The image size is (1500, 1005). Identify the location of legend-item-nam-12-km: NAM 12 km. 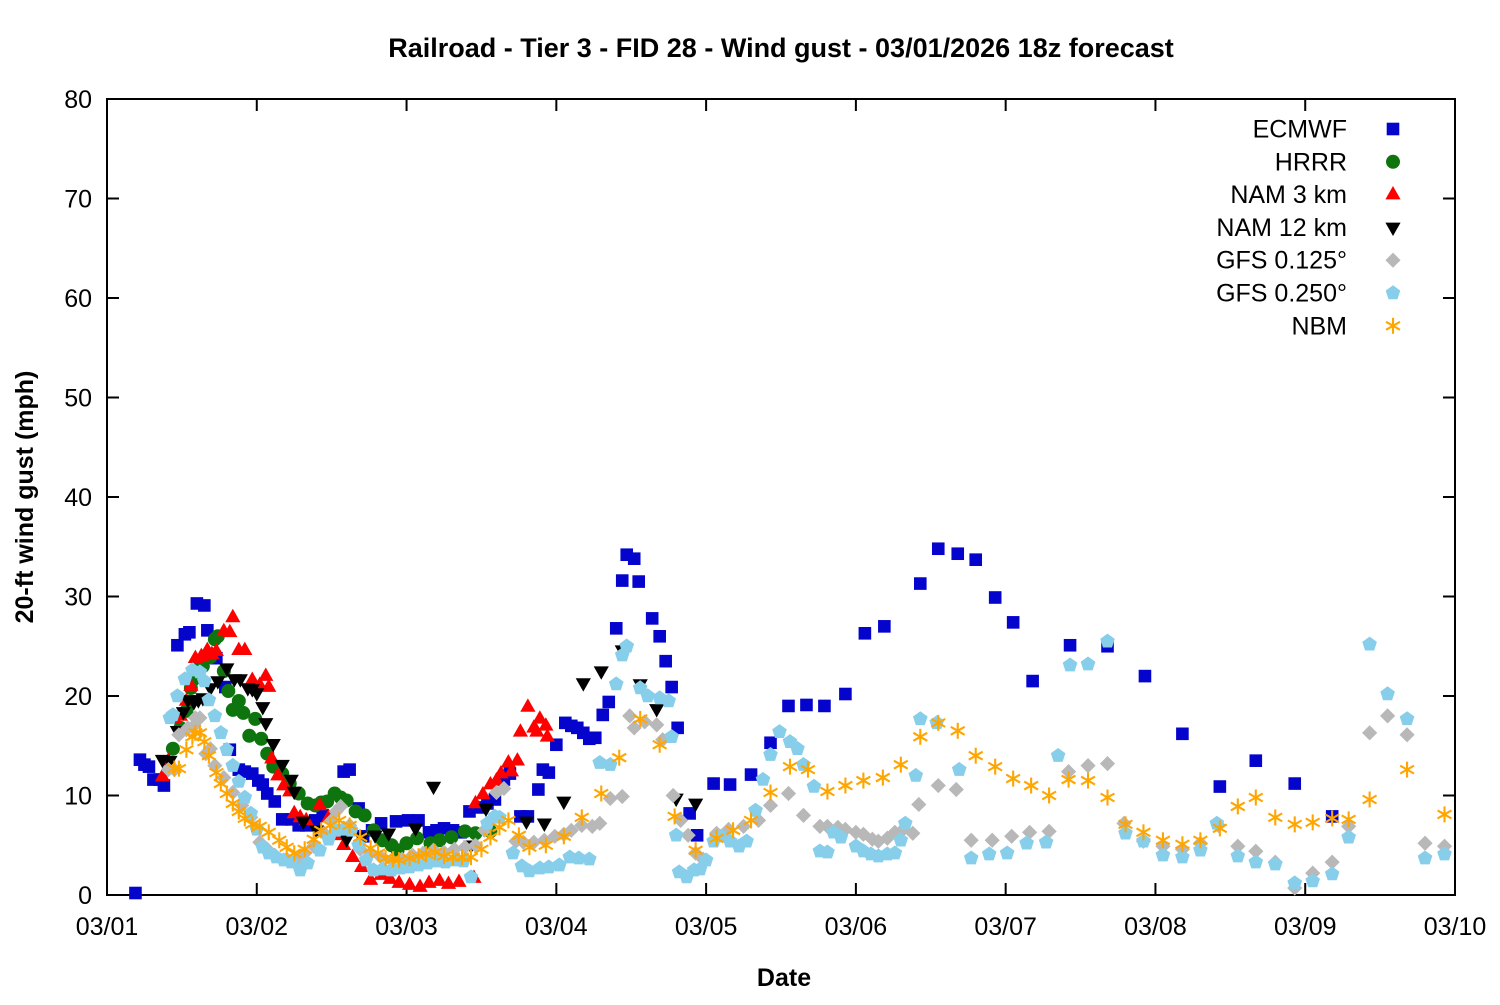
(1308, 228).